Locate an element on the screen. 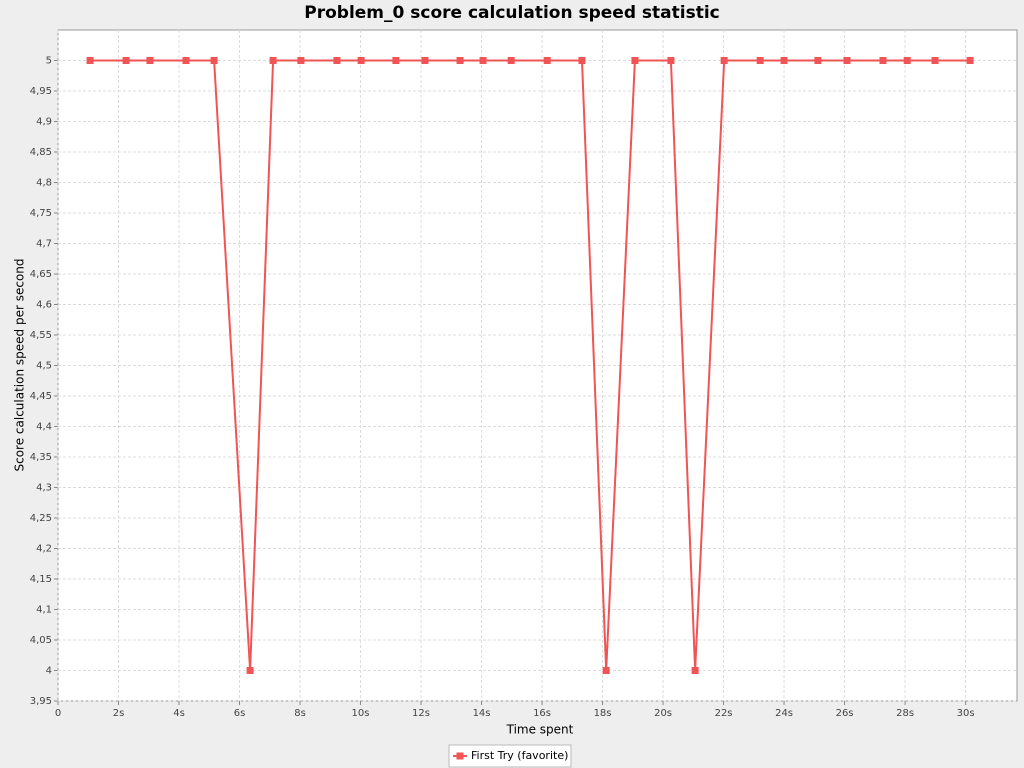  y-tick-label: 4,05 is located at coordinates (41, 640).